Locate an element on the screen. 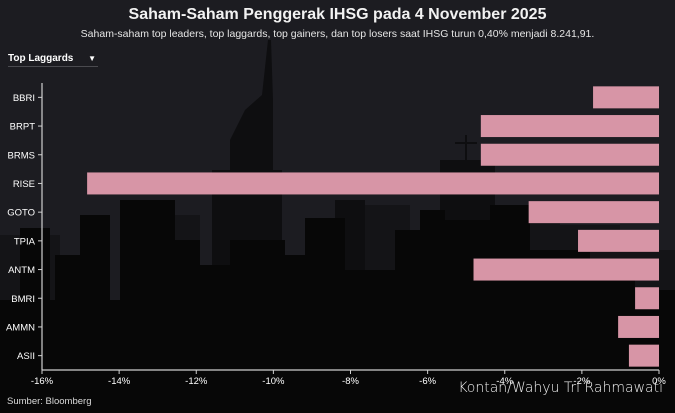 The image size is (675, 413). y-tick-label: BRPT is located at coordinates (23, 127).